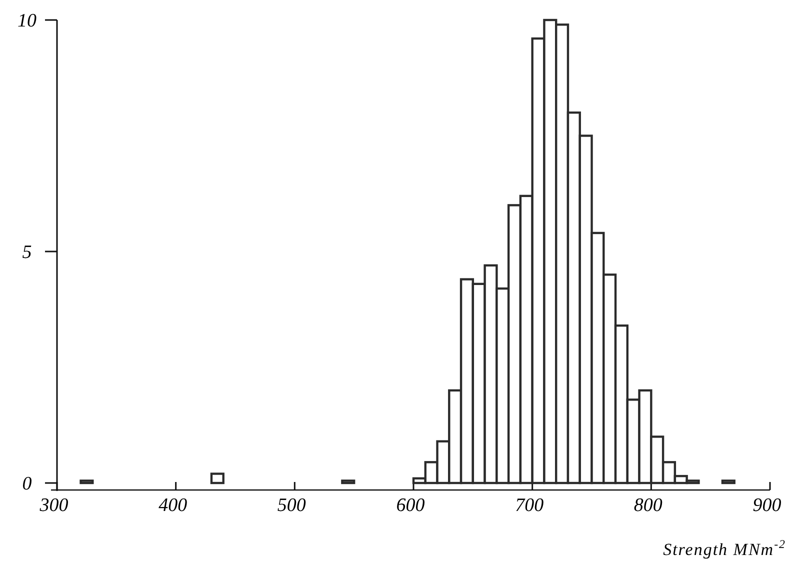  I want to click on x-tick-label: 400, so click(173, 505).